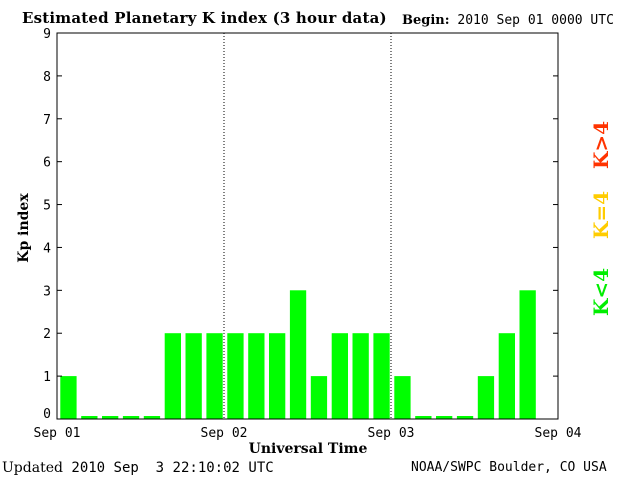 This screenshot has height=480, width=640. What do you see at coordinates (426, 20) in the screenshot?
I see `begin-label: Begin:` at bounding box center [426, 20].